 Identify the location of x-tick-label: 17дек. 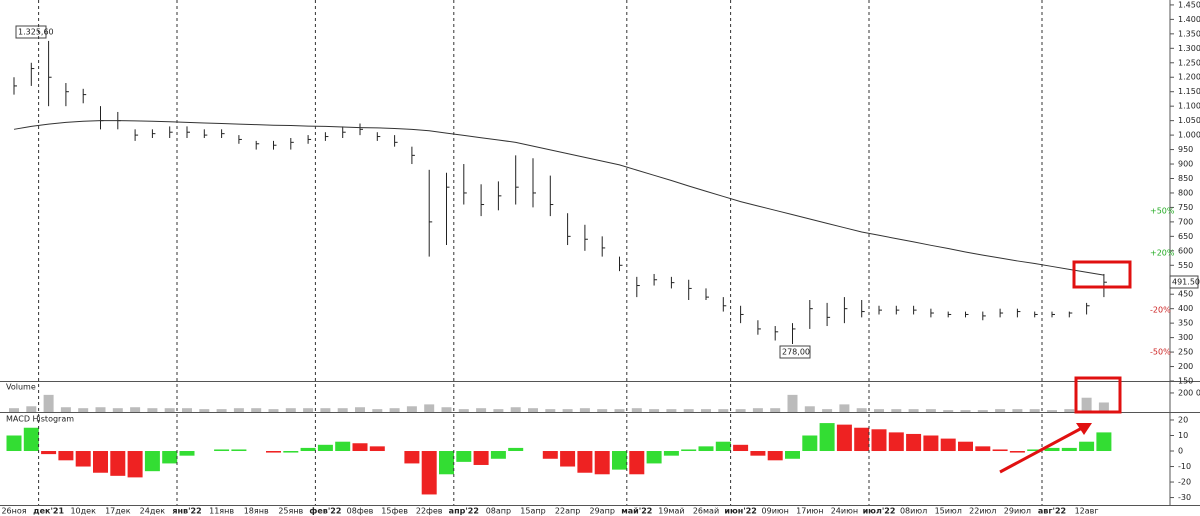
(118, 511).